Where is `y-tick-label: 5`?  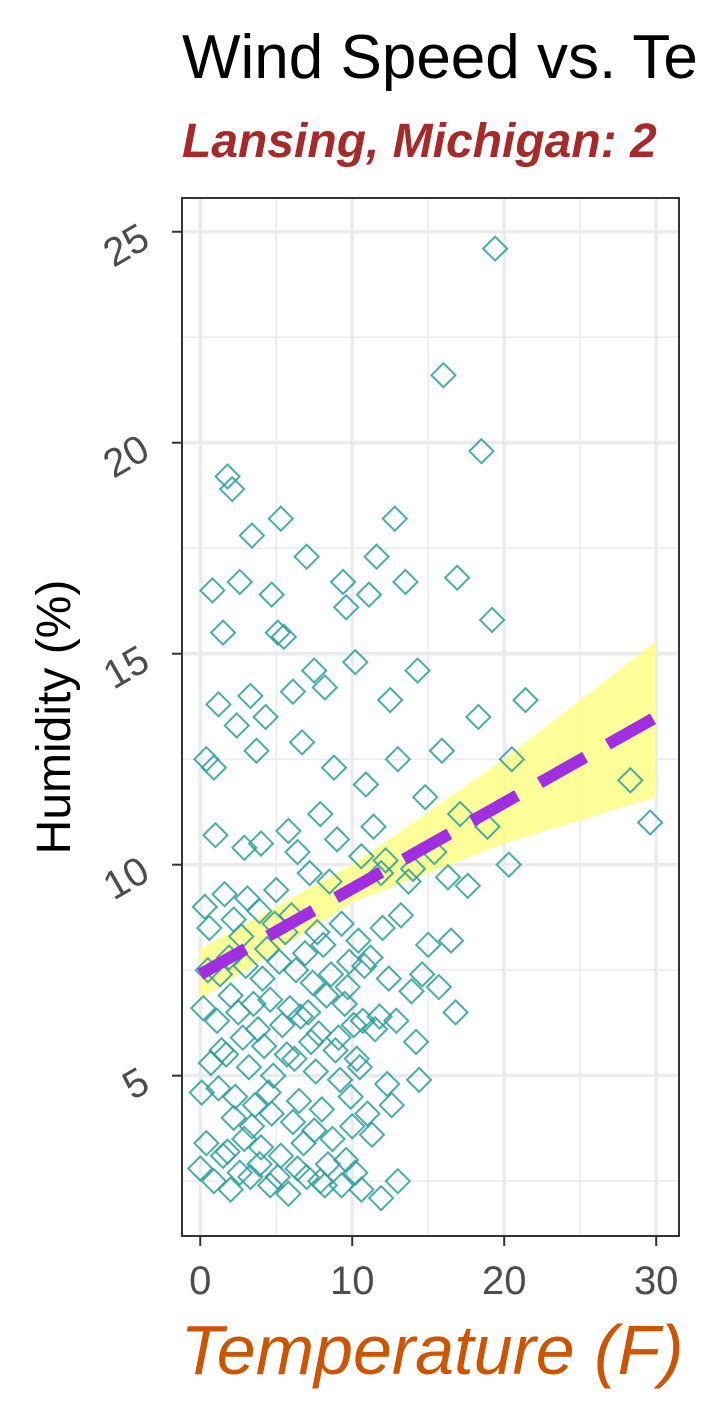 y-tick-label: 5 is located at coordinates (135, 1083).